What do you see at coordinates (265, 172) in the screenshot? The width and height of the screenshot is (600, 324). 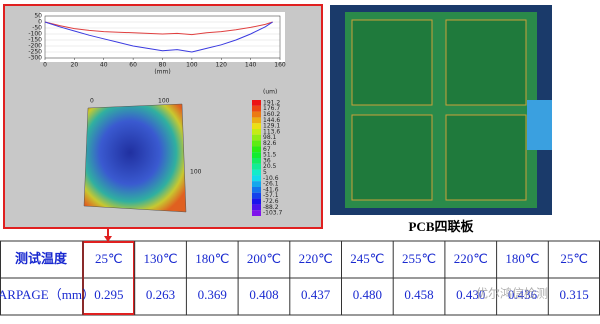 I see `scale-label: 5` at bounding box center [265, 172].